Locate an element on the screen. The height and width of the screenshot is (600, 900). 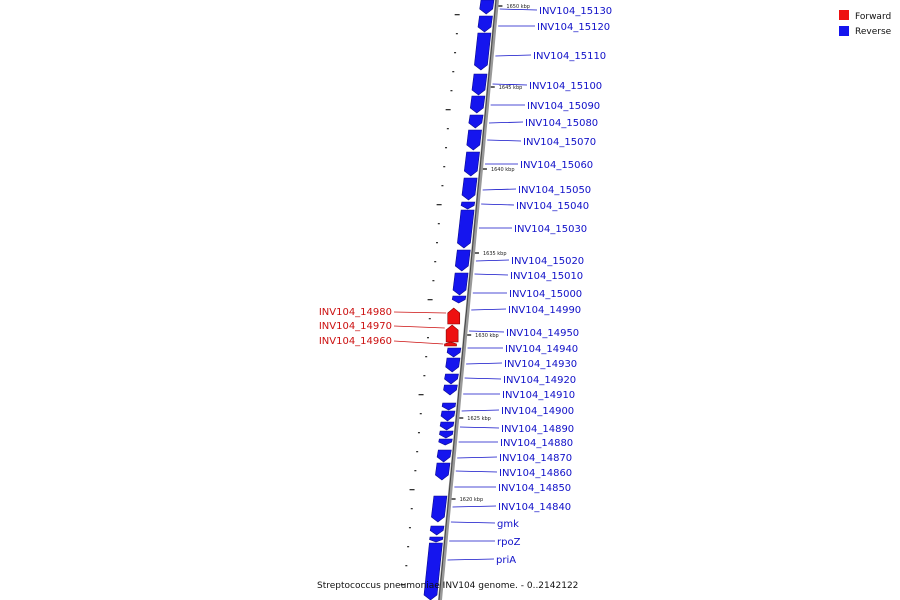
forward-gene-label: INV104_14970 is located at coordinates (355, 326).